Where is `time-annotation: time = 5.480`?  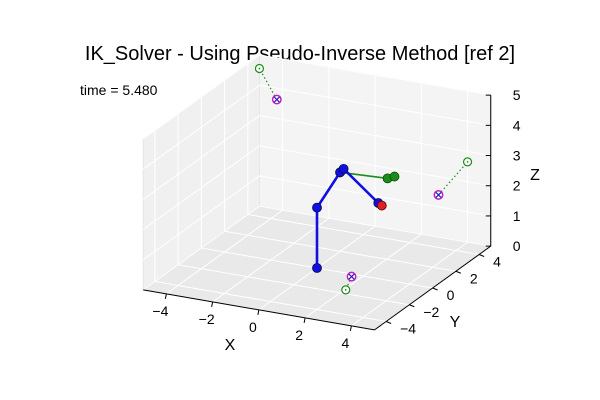 time-annotation: time = 5.480 is located at coordinates (119, 90).